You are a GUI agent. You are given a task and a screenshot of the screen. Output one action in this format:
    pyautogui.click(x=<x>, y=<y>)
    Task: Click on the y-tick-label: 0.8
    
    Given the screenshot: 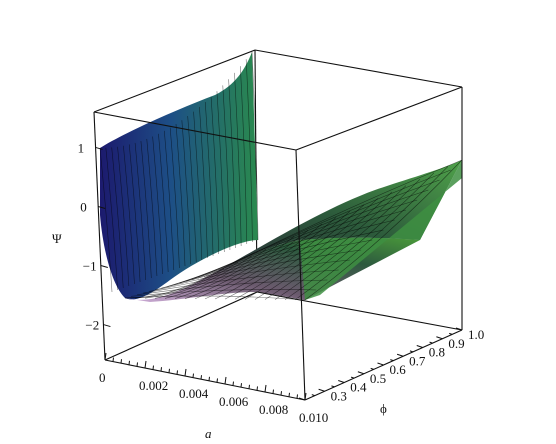 What is the action you would take?
    pyautogui.click(x=437, y=352)
    